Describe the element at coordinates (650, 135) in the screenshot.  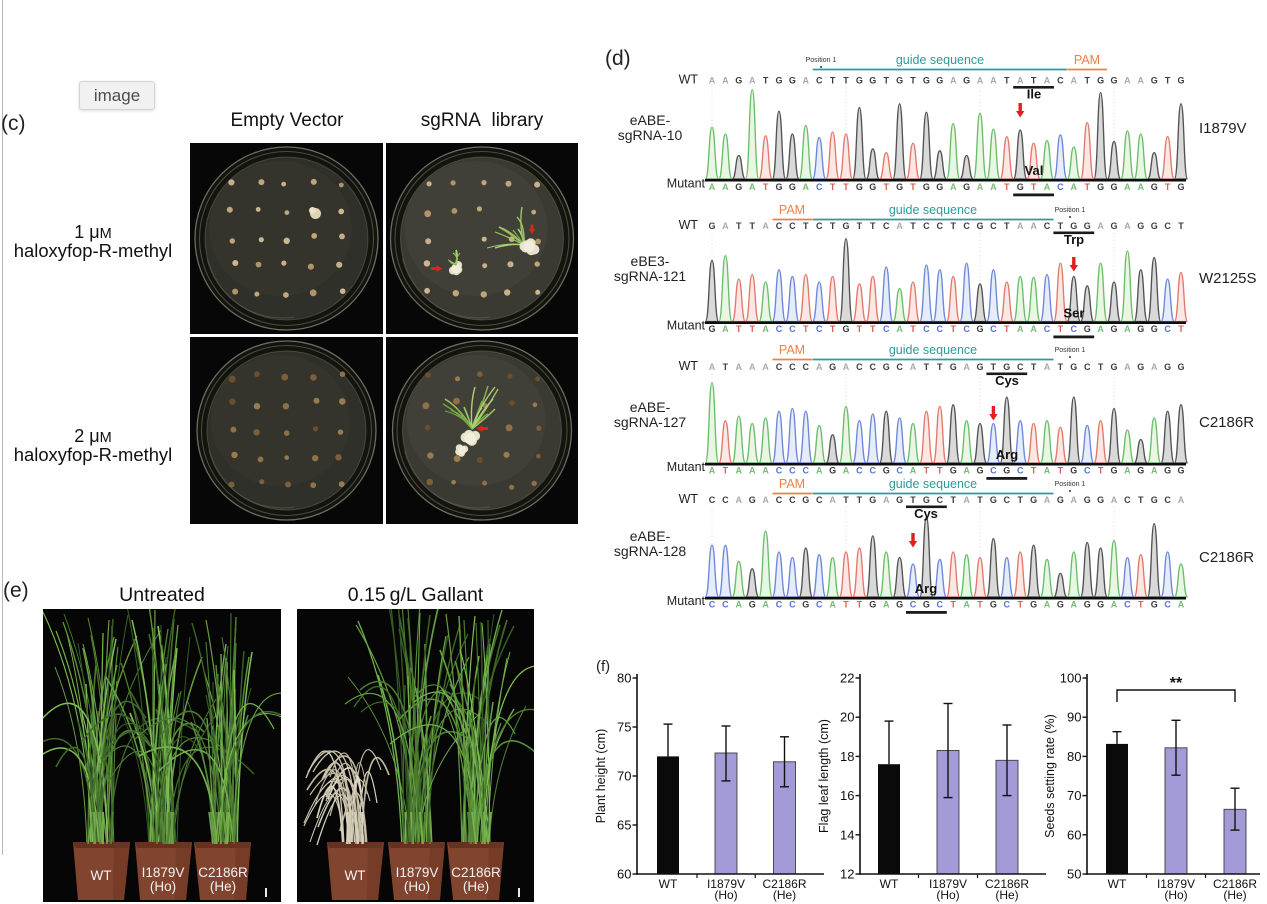
I see `svg-text: sgRNA-10` at that location.